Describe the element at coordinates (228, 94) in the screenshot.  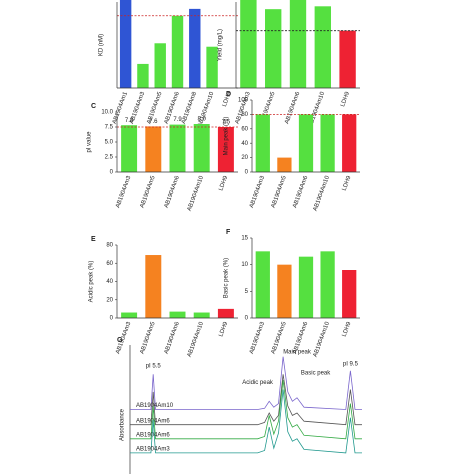
I see `panel-letter: D` at that location.